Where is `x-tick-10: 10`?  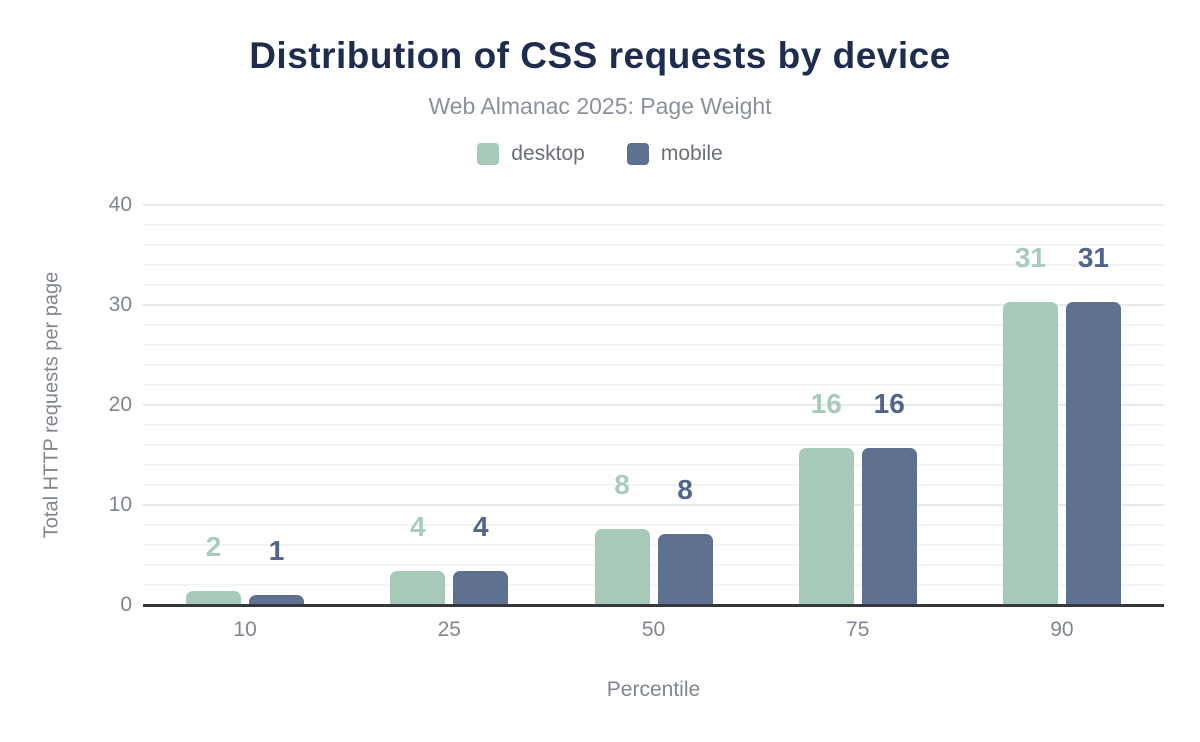 x-tick-10: 10 is located at coordinates (245, 629).